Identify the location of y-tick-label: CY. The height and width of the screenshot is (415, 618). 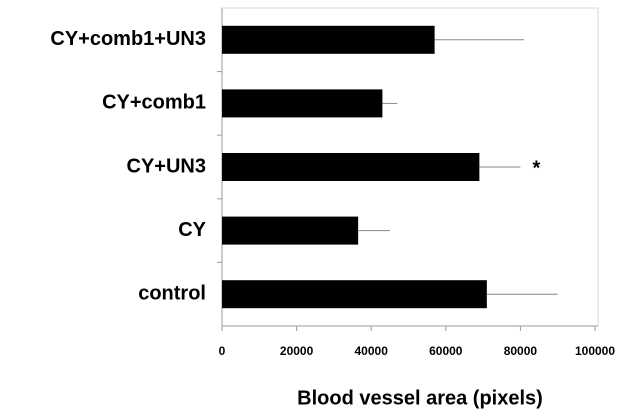
(192, 230).